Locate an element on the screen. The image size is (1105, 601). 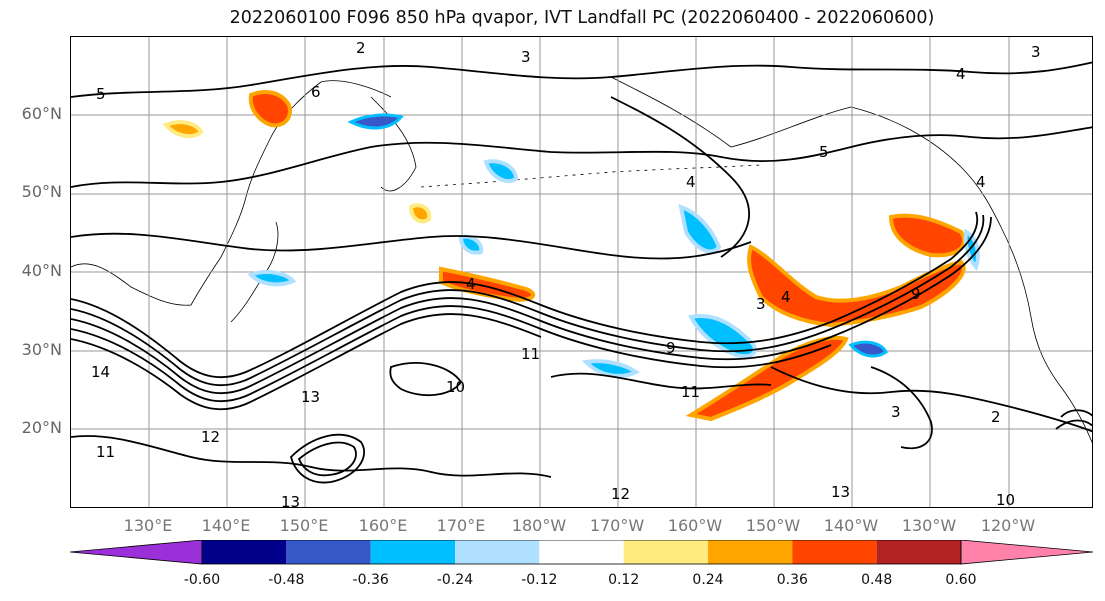
colorbar-segments is located at coordinates (582, 552).